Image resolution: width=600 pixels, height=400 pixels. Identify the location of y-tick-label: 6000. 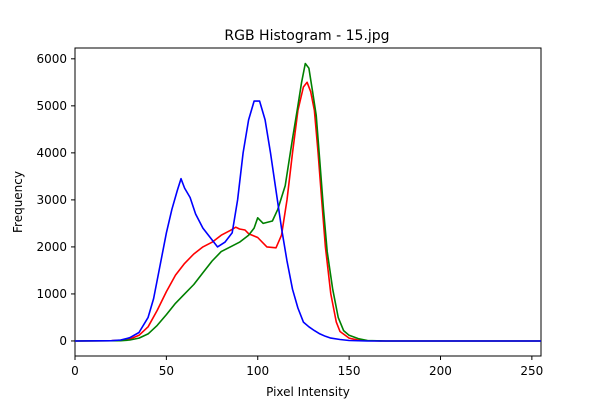
(51, 59).